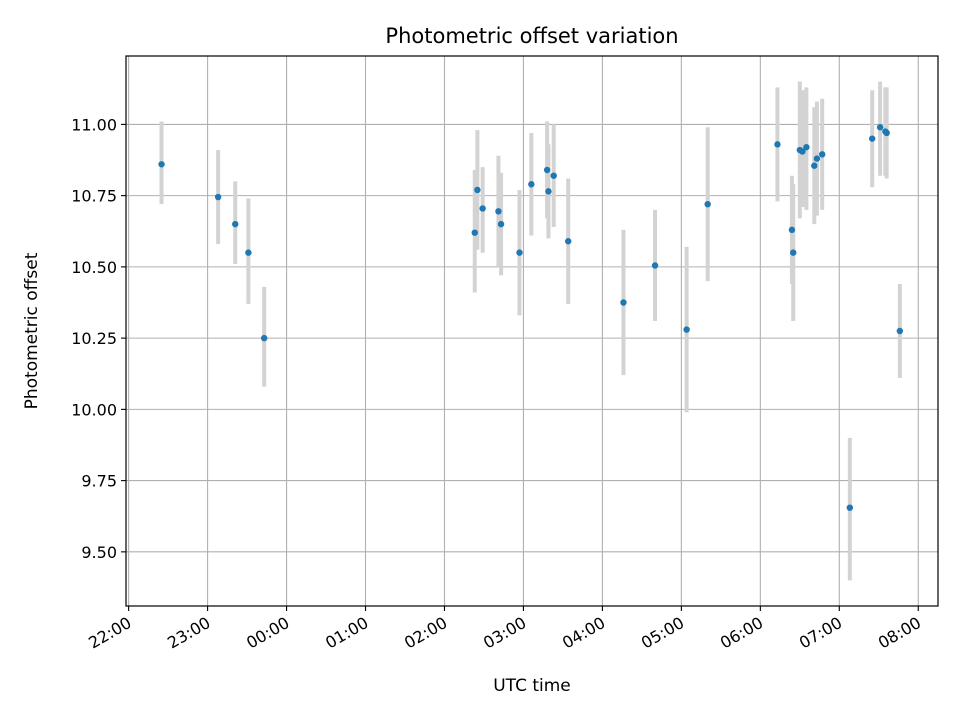 The image size is (960, 720). Describe the element at coordinates (94, 338) in the screenshot. I see `y-tick-label: 10.25` at that location.